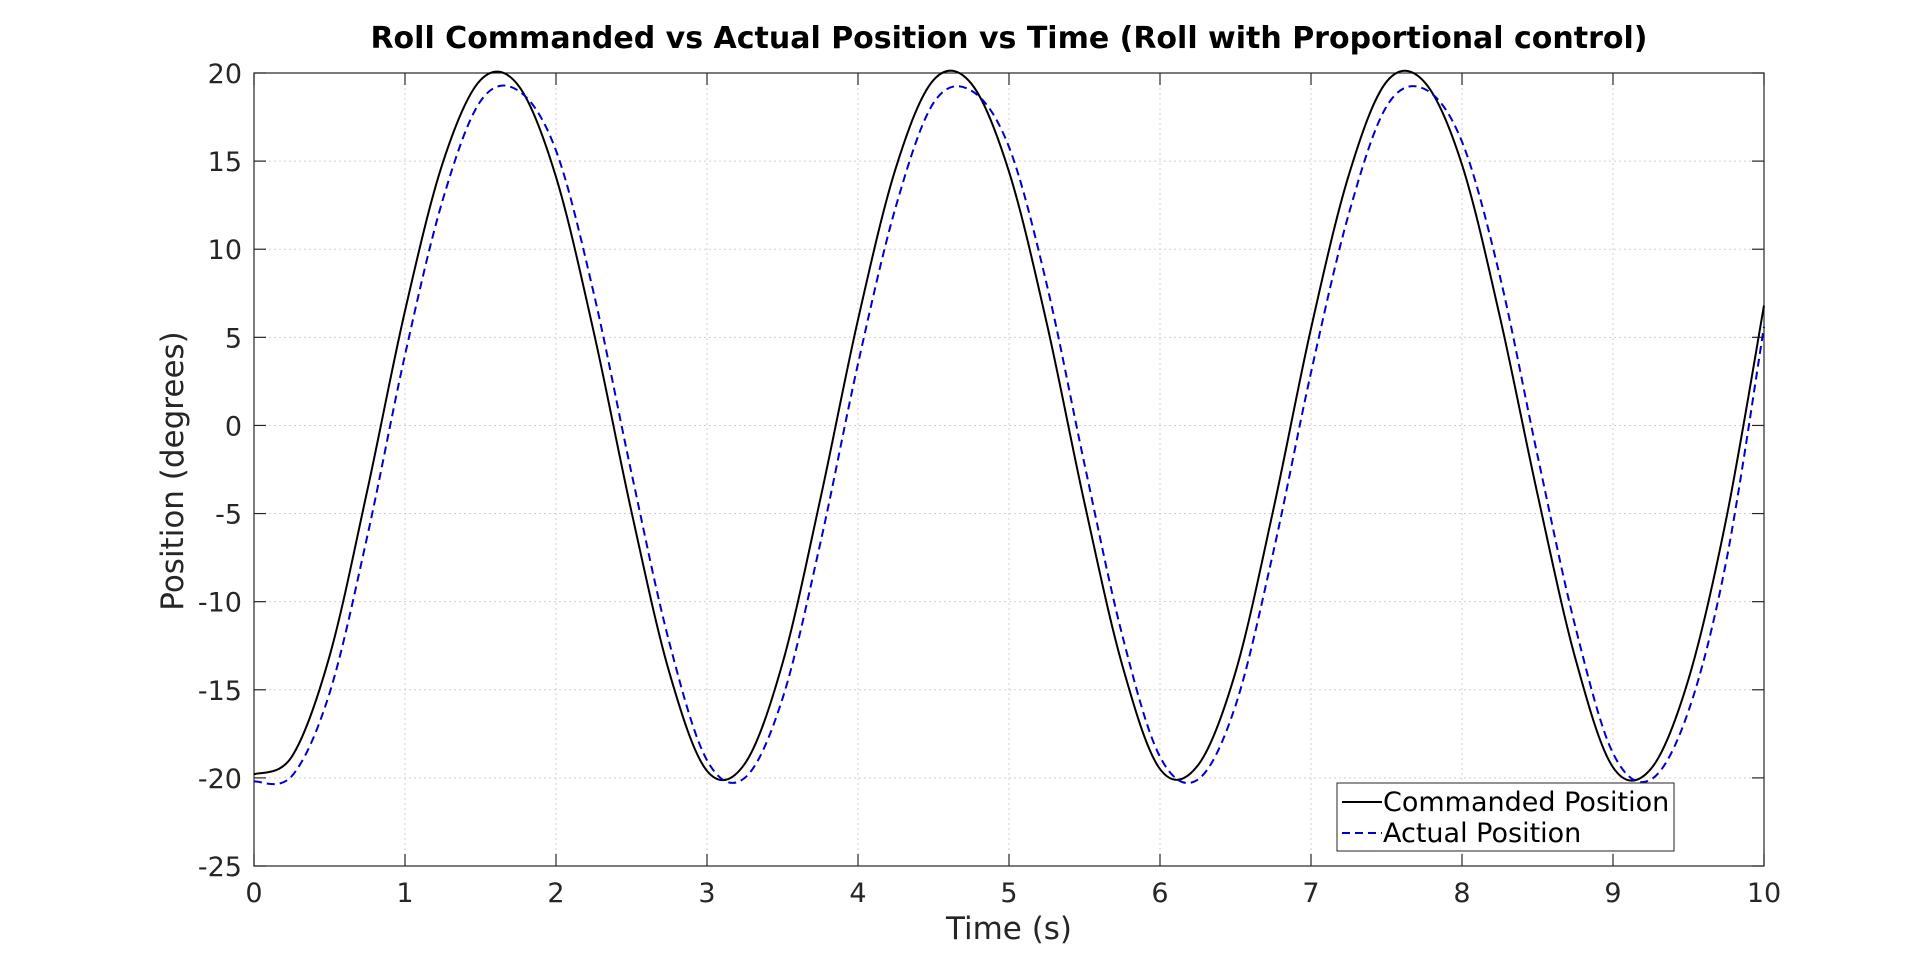  I want to click on y-tick-label: -15, so click(220, 691).